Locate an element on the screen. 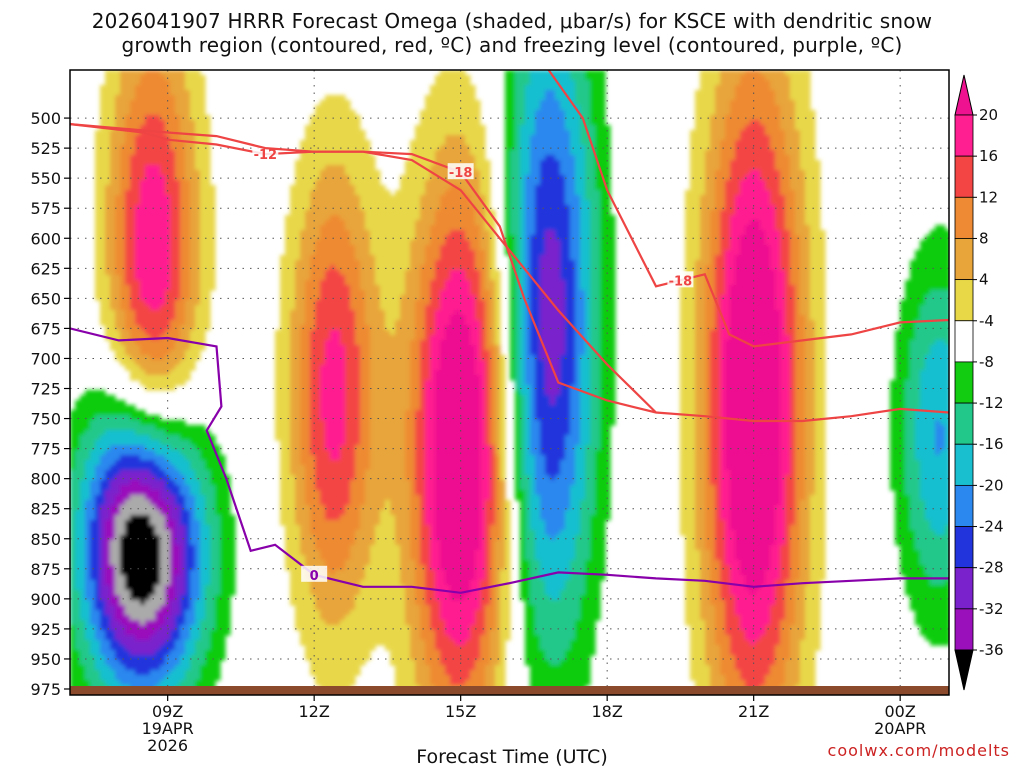 The image size is (1024, 768). y-tick-label: 550 is located at coordinates (45, 178).